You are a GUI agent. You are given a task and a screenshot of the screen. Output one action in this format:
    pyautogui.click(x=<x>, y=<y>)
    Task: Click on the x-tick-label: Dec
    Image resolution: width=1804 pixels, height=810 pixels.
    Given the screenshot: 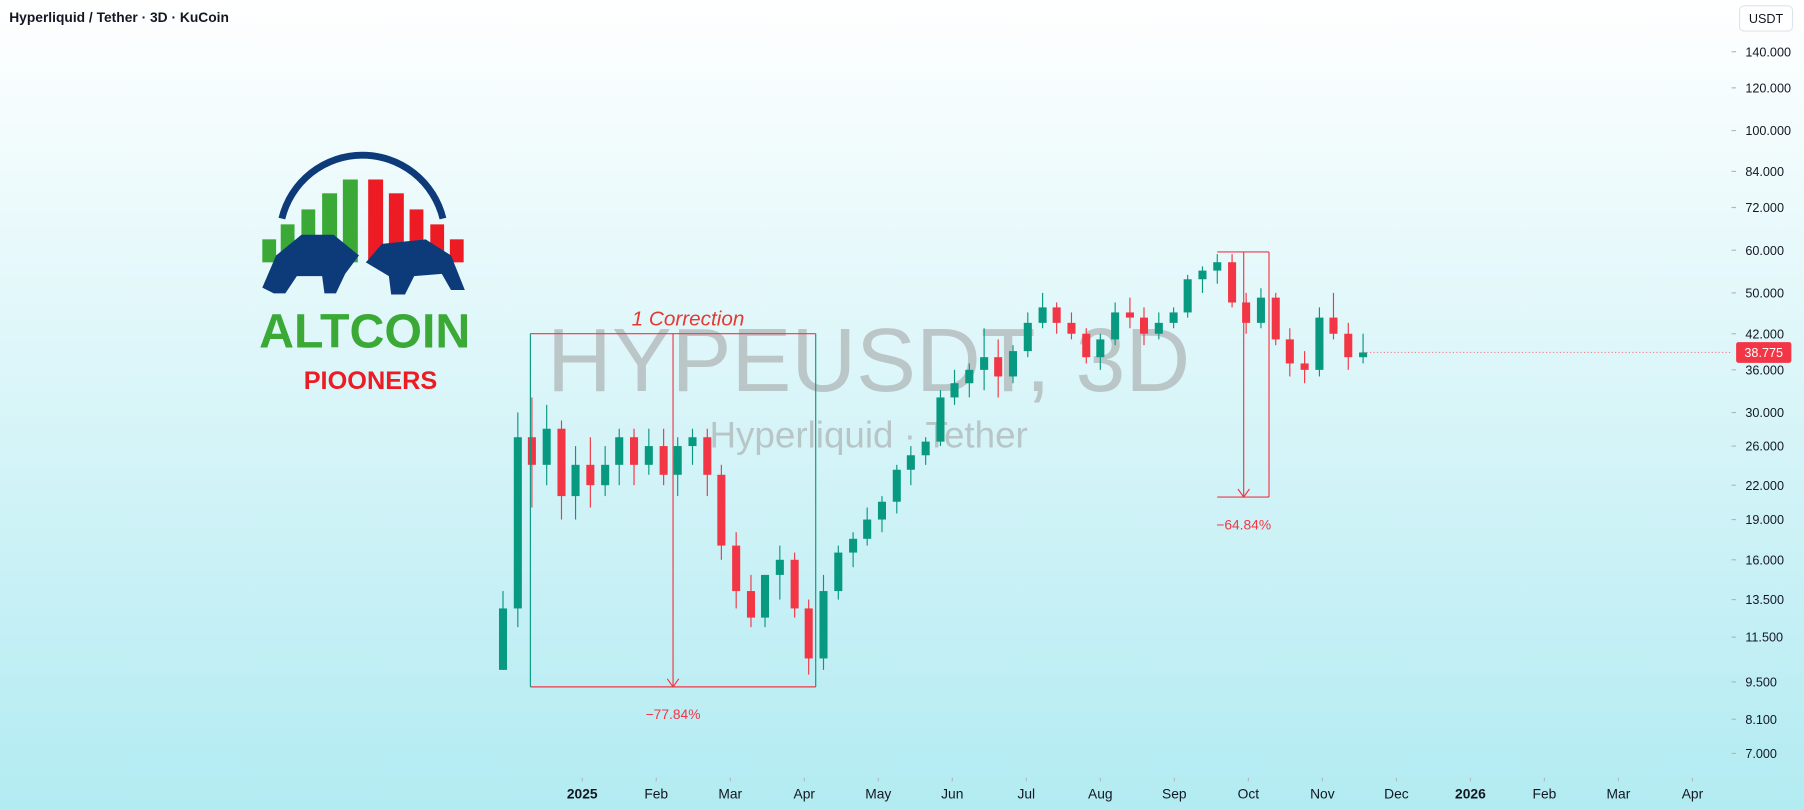 What is the action you would take?
    pyautogui.click(x=1396, y=793)
    